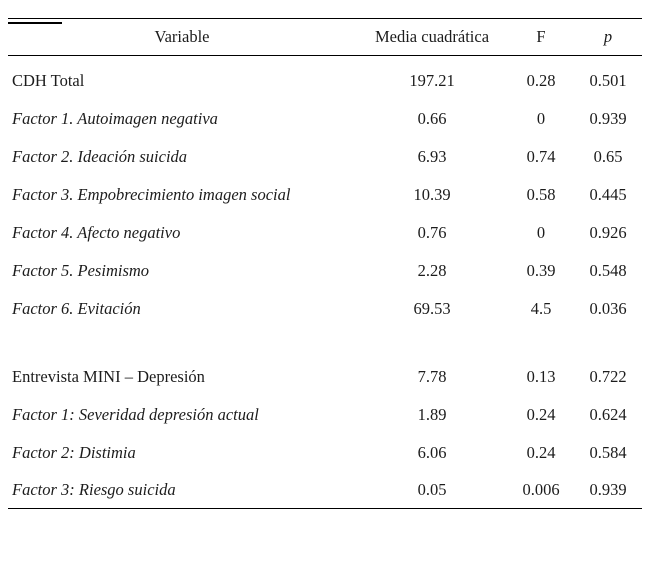  I want to click on mean-square-cell: 69.53, so click(432, 308).